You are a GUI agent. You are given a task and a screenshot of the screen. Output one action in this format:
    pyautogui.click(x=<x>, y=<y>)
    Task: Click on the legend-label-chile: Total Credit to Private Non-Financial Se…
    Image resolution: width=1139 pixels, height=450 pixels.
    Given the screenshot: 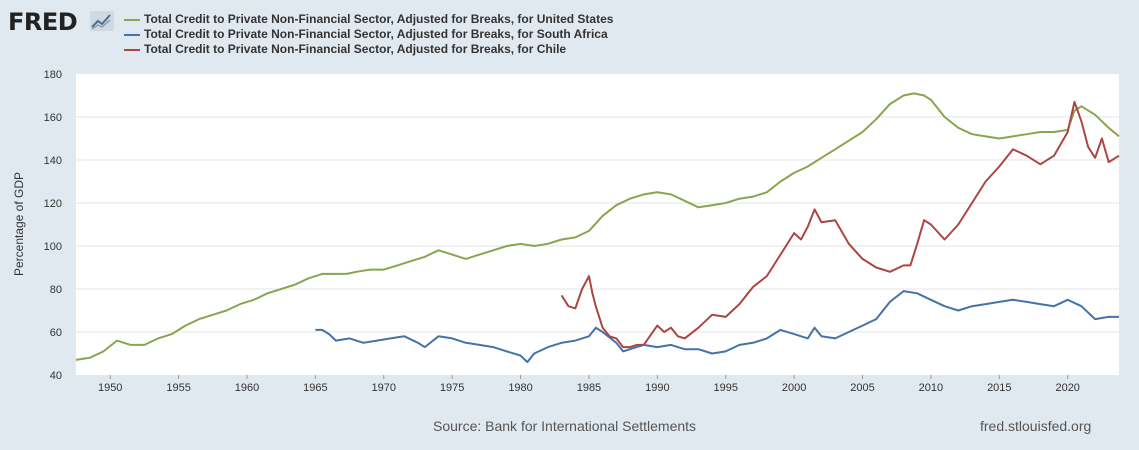 What is the action you would take?
    pyautogui.click(x=355, y=49)
    